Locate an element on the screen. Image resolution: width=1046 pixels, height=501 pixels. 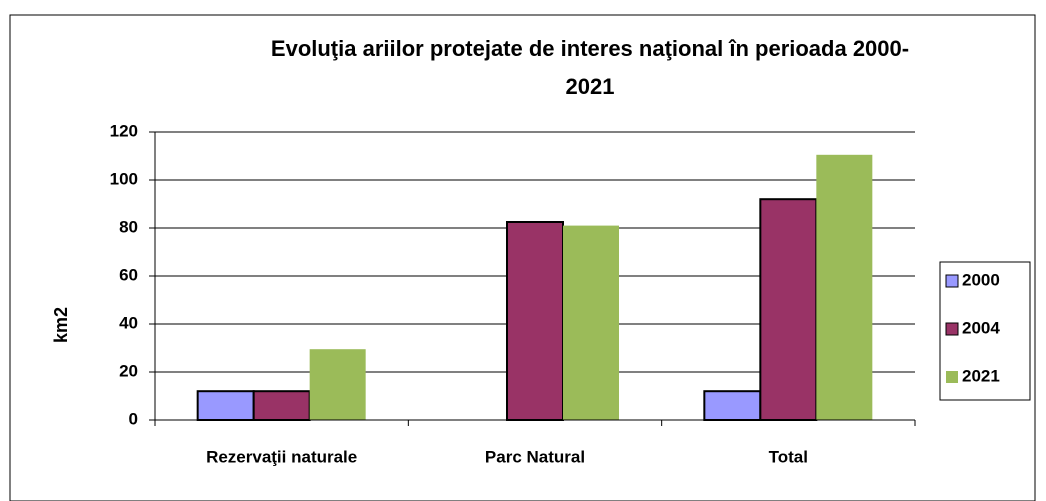
y-tick-label: 80 is located at coordinates (128, 226).